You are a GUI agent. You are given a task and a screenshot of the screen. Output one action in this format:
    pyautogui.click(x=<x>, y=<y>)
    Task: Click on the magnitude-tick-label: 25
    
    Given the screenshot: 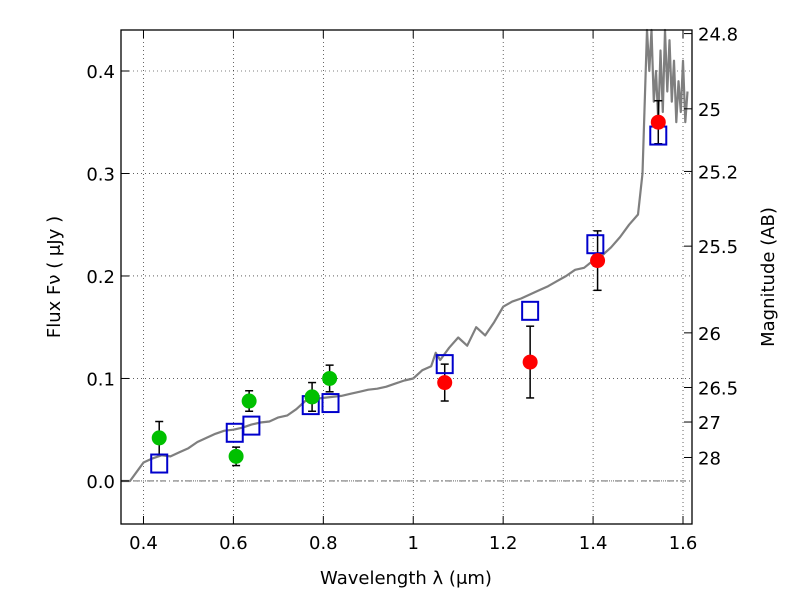 What is the action you would take?
    pyautogui.click(x=709, y=110)
    